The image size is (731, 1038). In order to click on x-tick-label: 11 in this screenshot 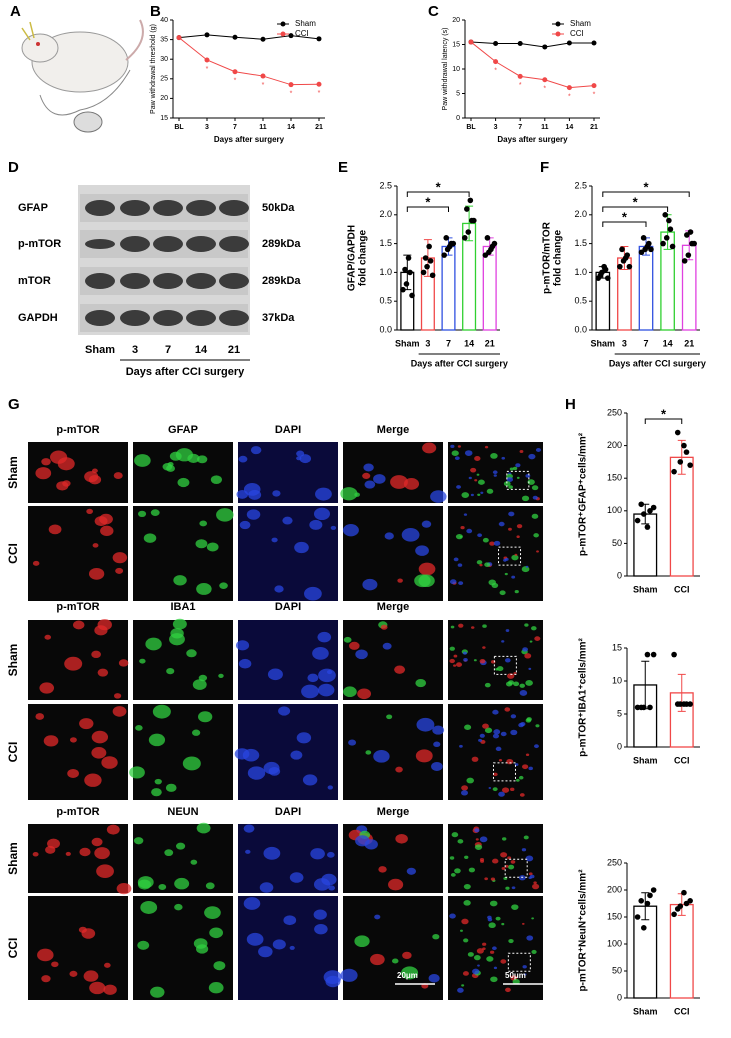, I will do `click(545, 127)`.